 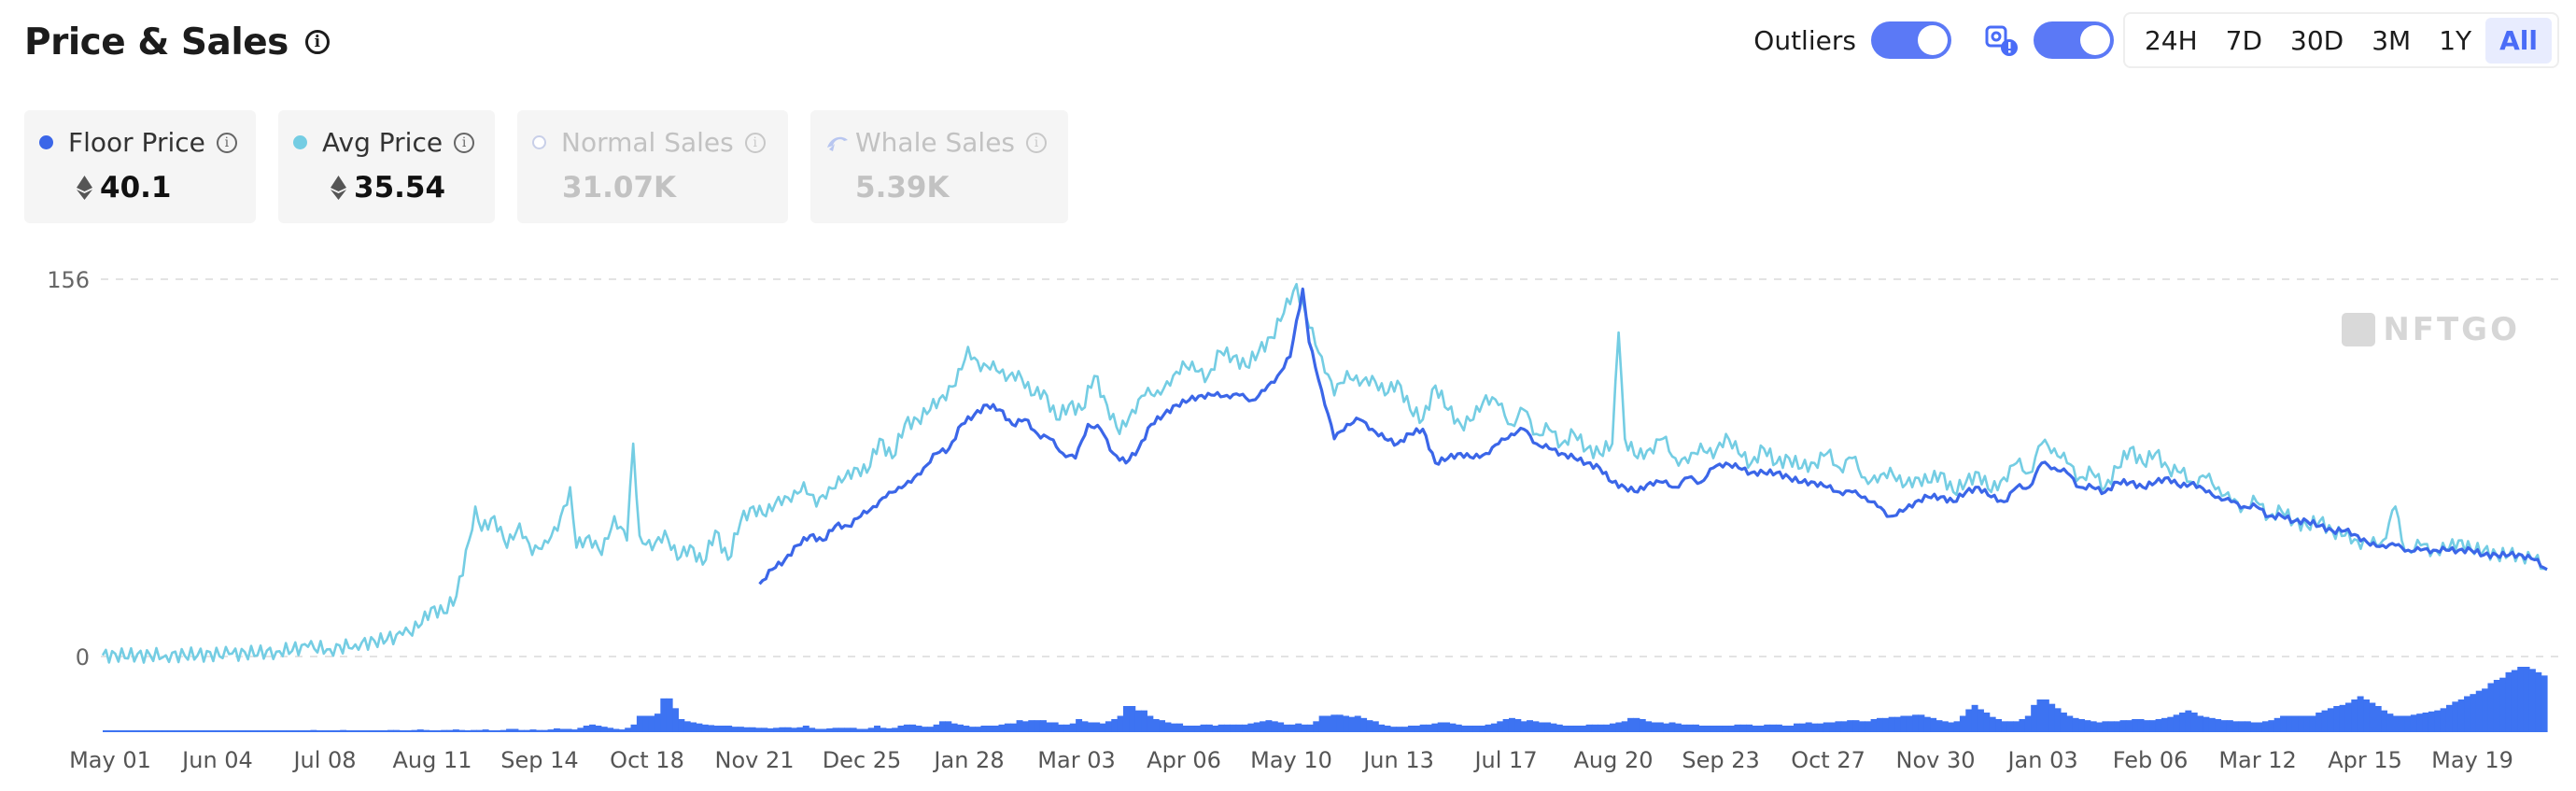 What do you see at coordinates (1828, 760) in the screenshot?
I see `x-tick-label: Oct 27` at bounding box center [1828, 760].